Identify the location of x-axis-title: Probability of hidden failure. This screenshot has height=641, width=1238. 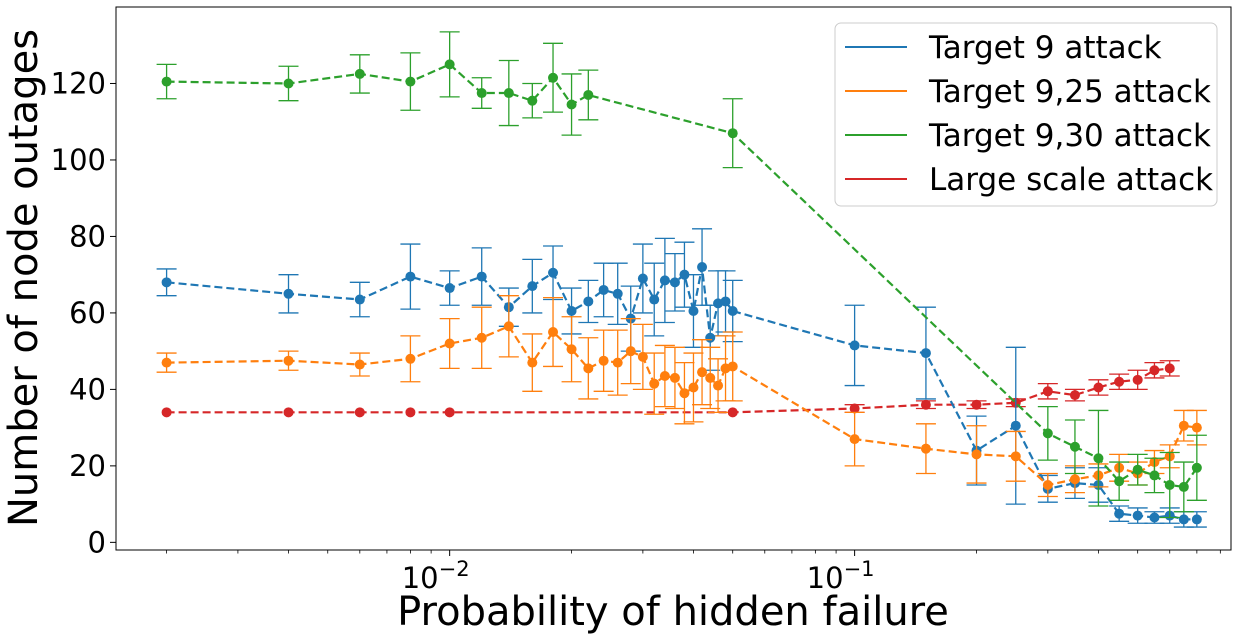
(673, 612).